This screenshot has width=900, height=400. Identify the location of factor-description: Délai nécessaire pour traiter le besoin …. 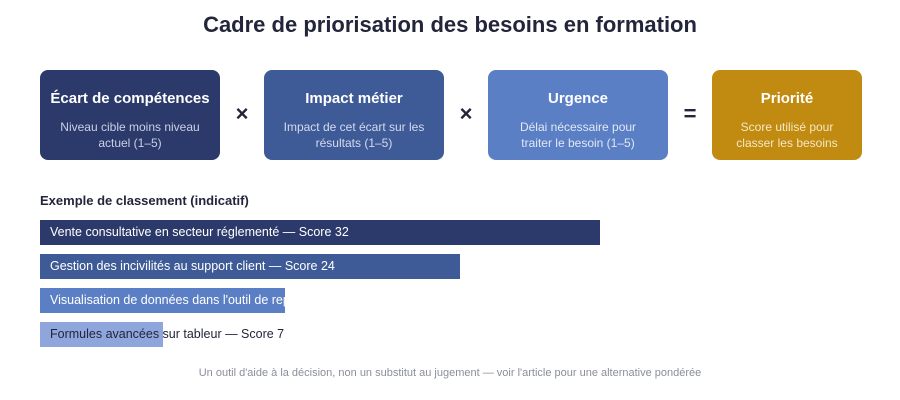
(578, 135).